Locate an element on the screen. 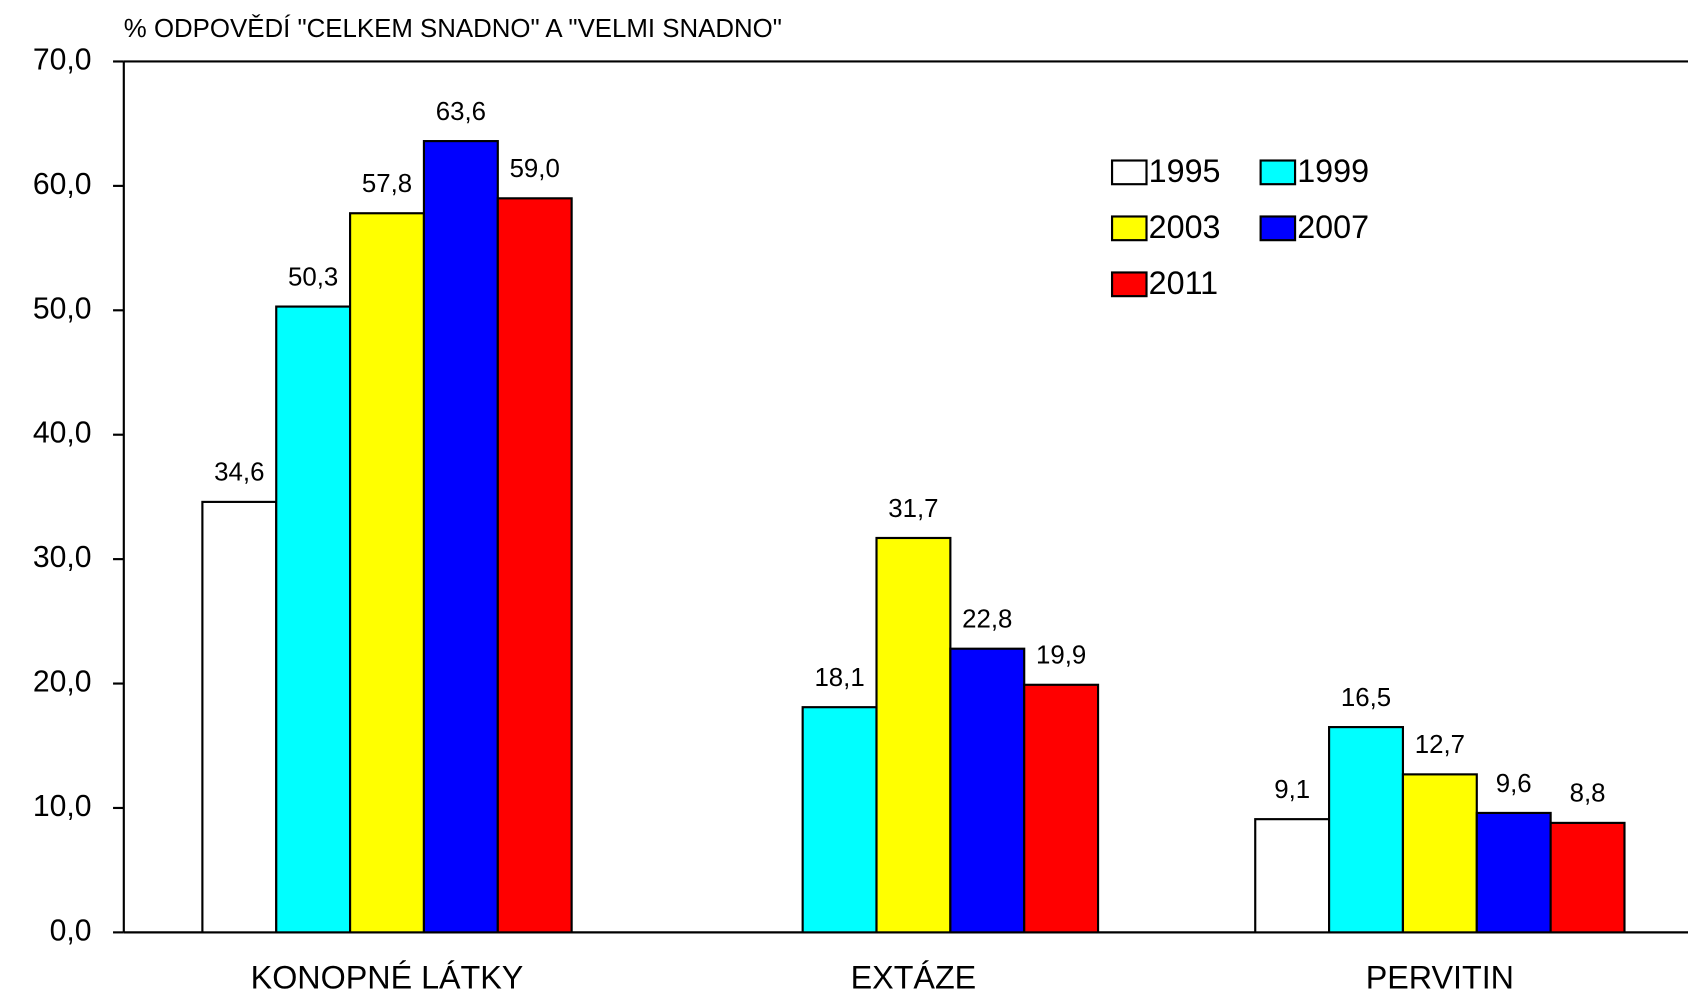  value-label: 9,6 is located at coordinates (1514, 784).